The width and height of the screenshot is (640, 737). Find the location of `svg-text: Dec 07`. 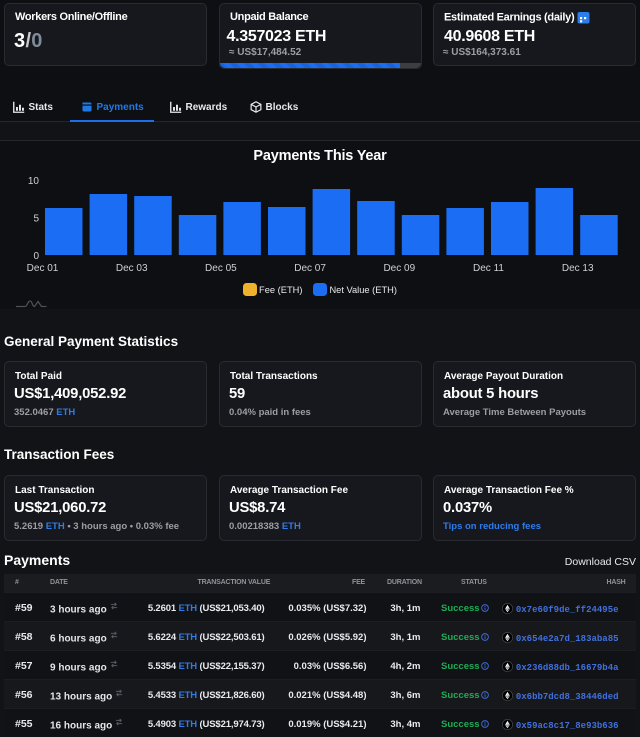

svg-text: Dec 07 is located at coordinates (310, 268).